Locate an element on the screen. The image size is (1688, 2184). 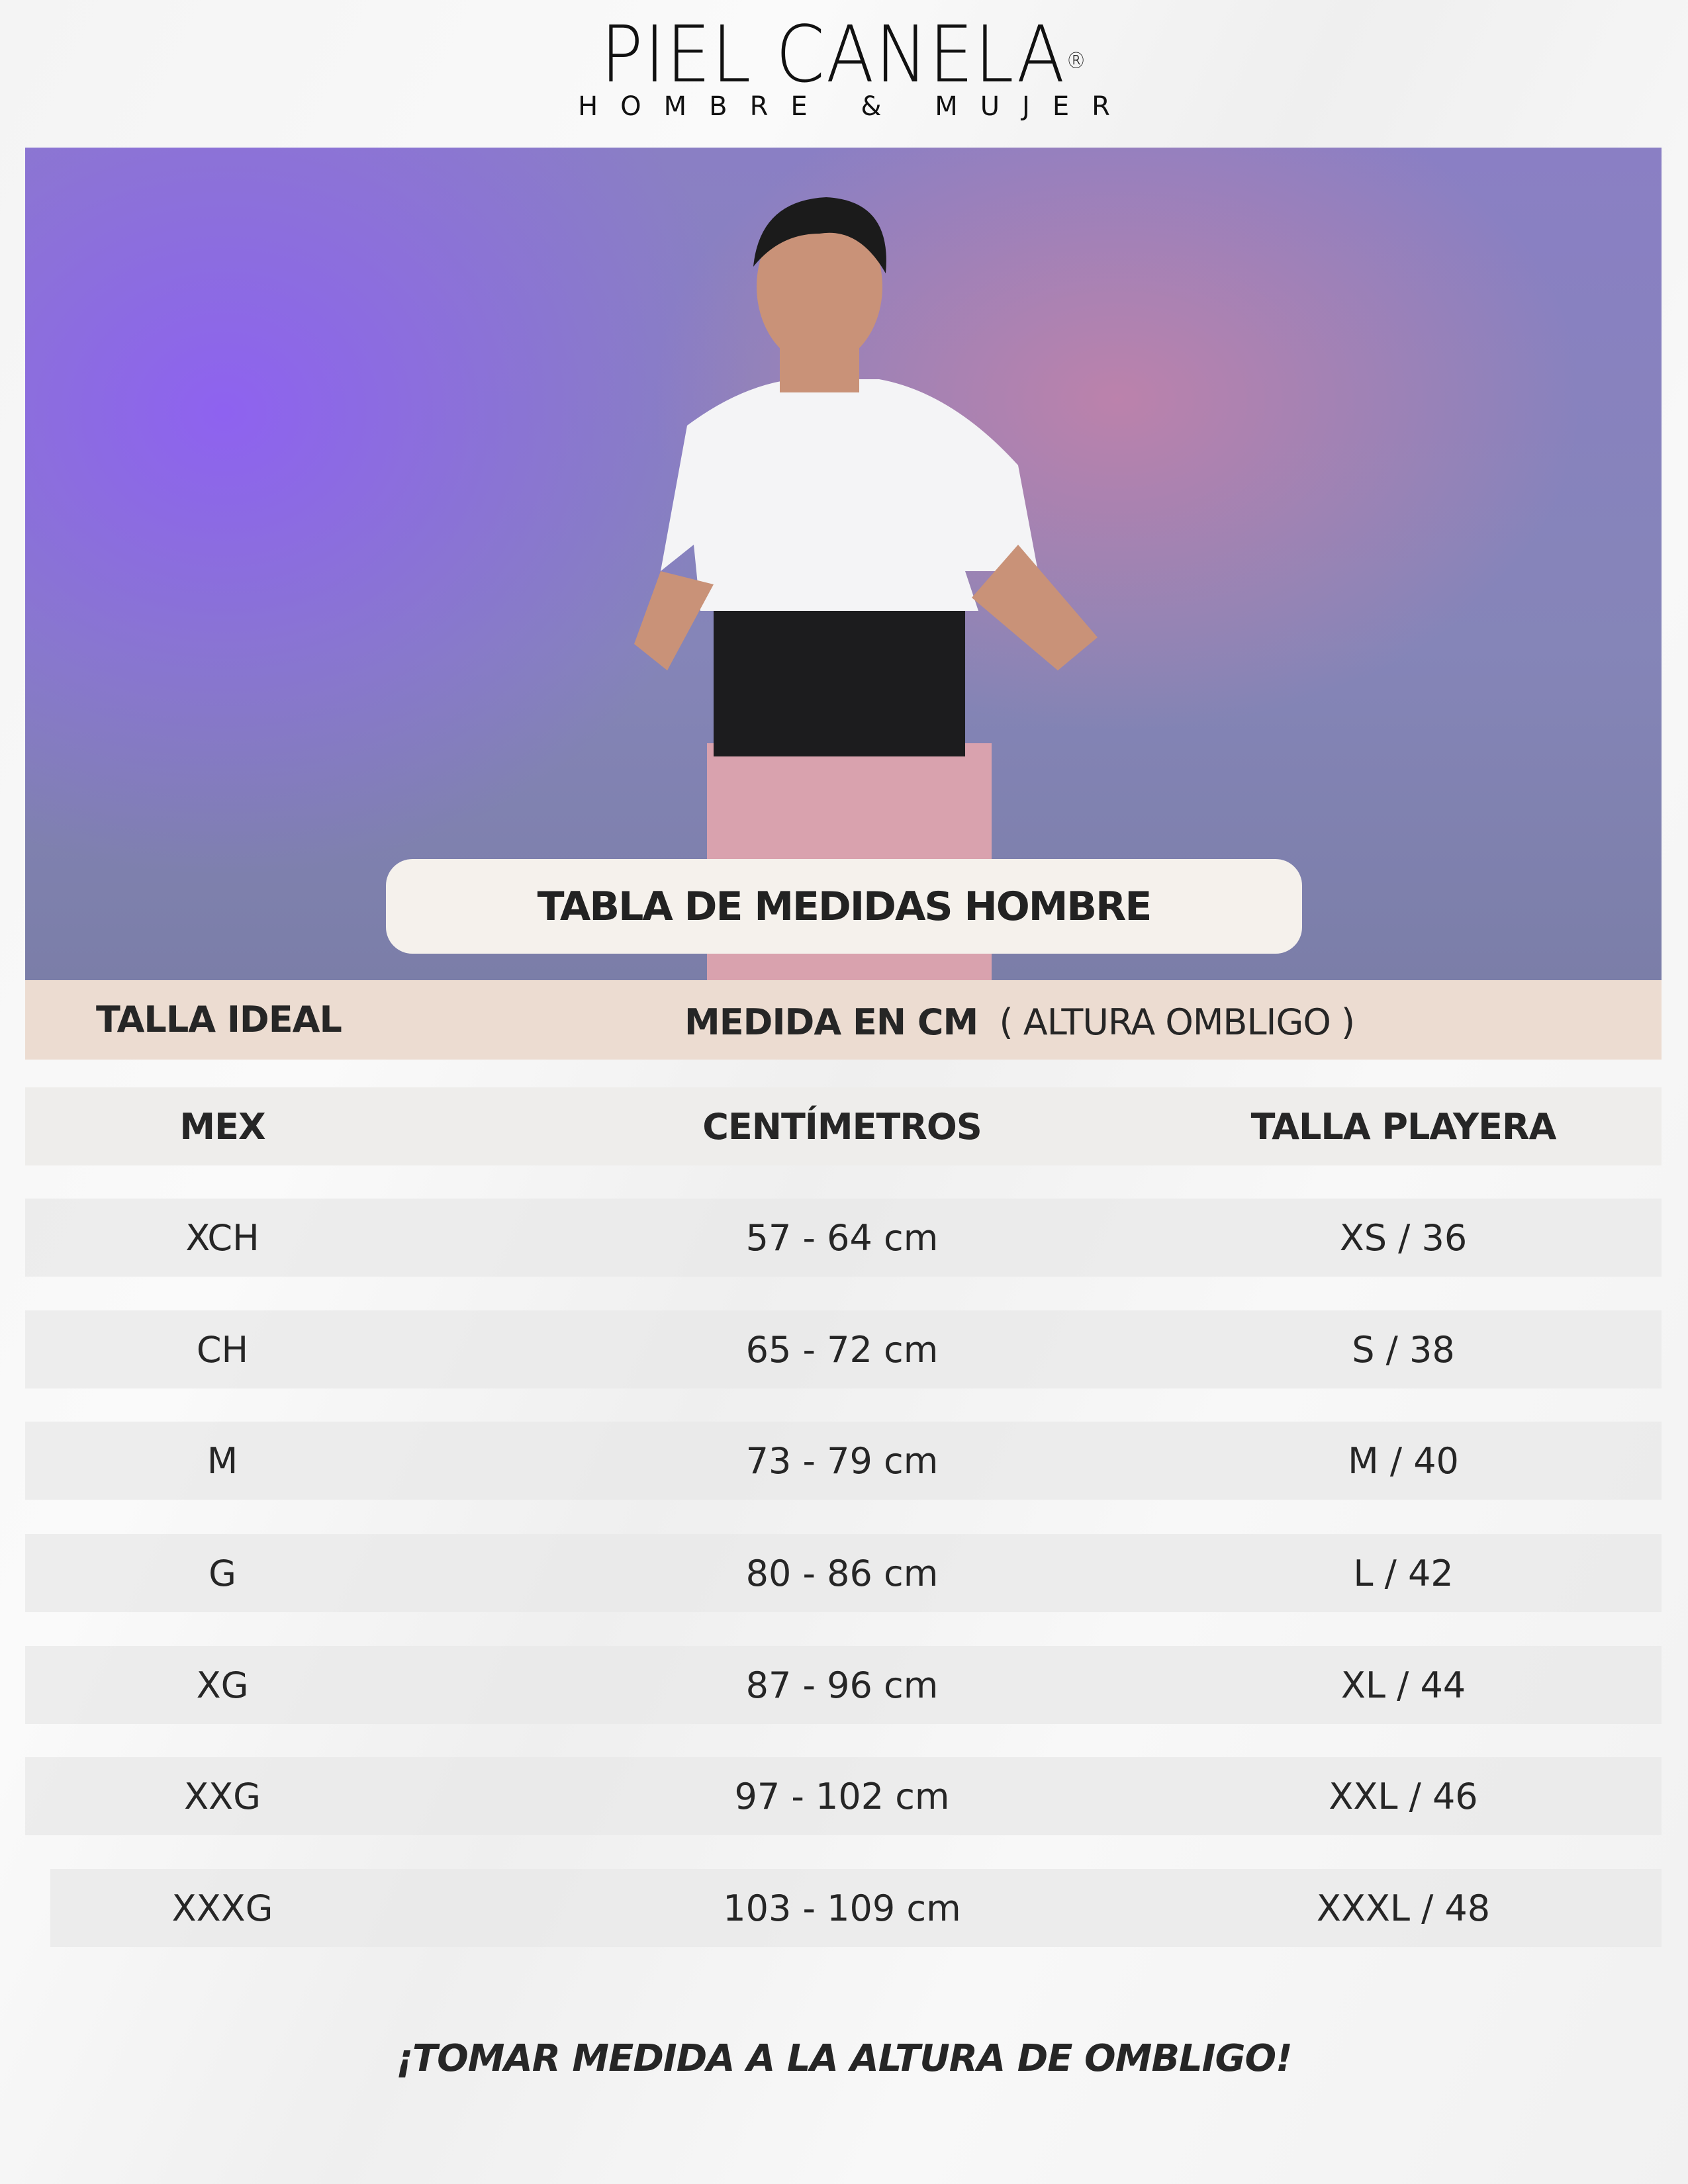
measurement-label: MEDIDA EN CM ( ALTURA OMBLIGO ) is located at coordinates (1020, 1022).